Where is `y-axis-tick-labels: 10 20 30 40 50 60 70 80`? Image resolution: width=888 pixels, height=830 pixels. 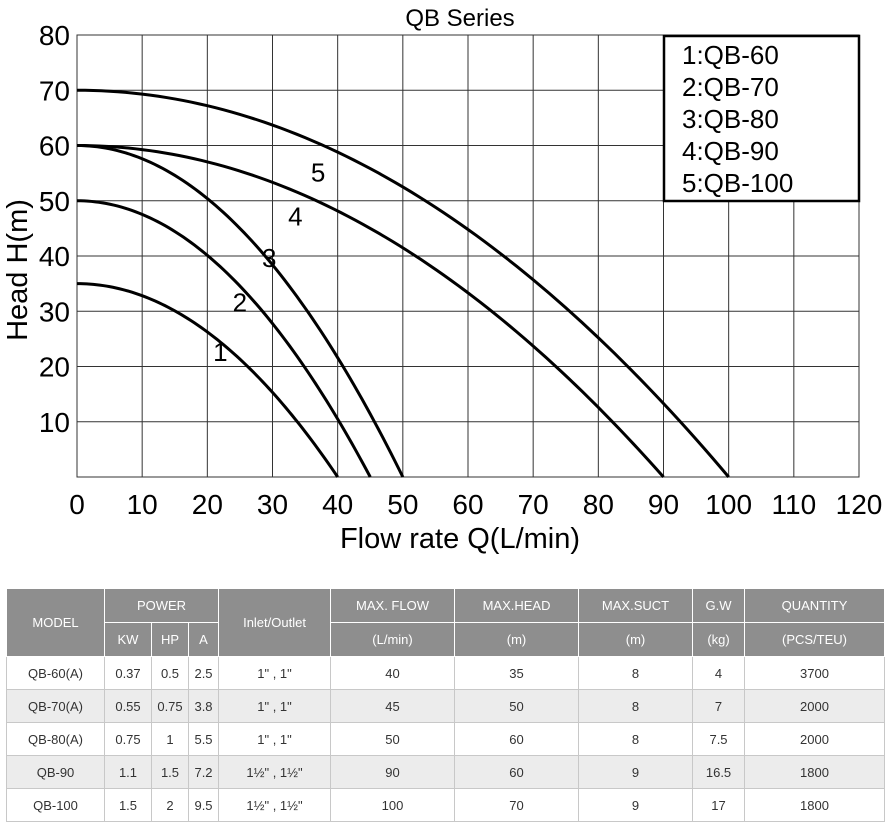
y-axis-tick-labels: 10 20 30 40 50 60 70 80 is located at coordinates (54, 229).